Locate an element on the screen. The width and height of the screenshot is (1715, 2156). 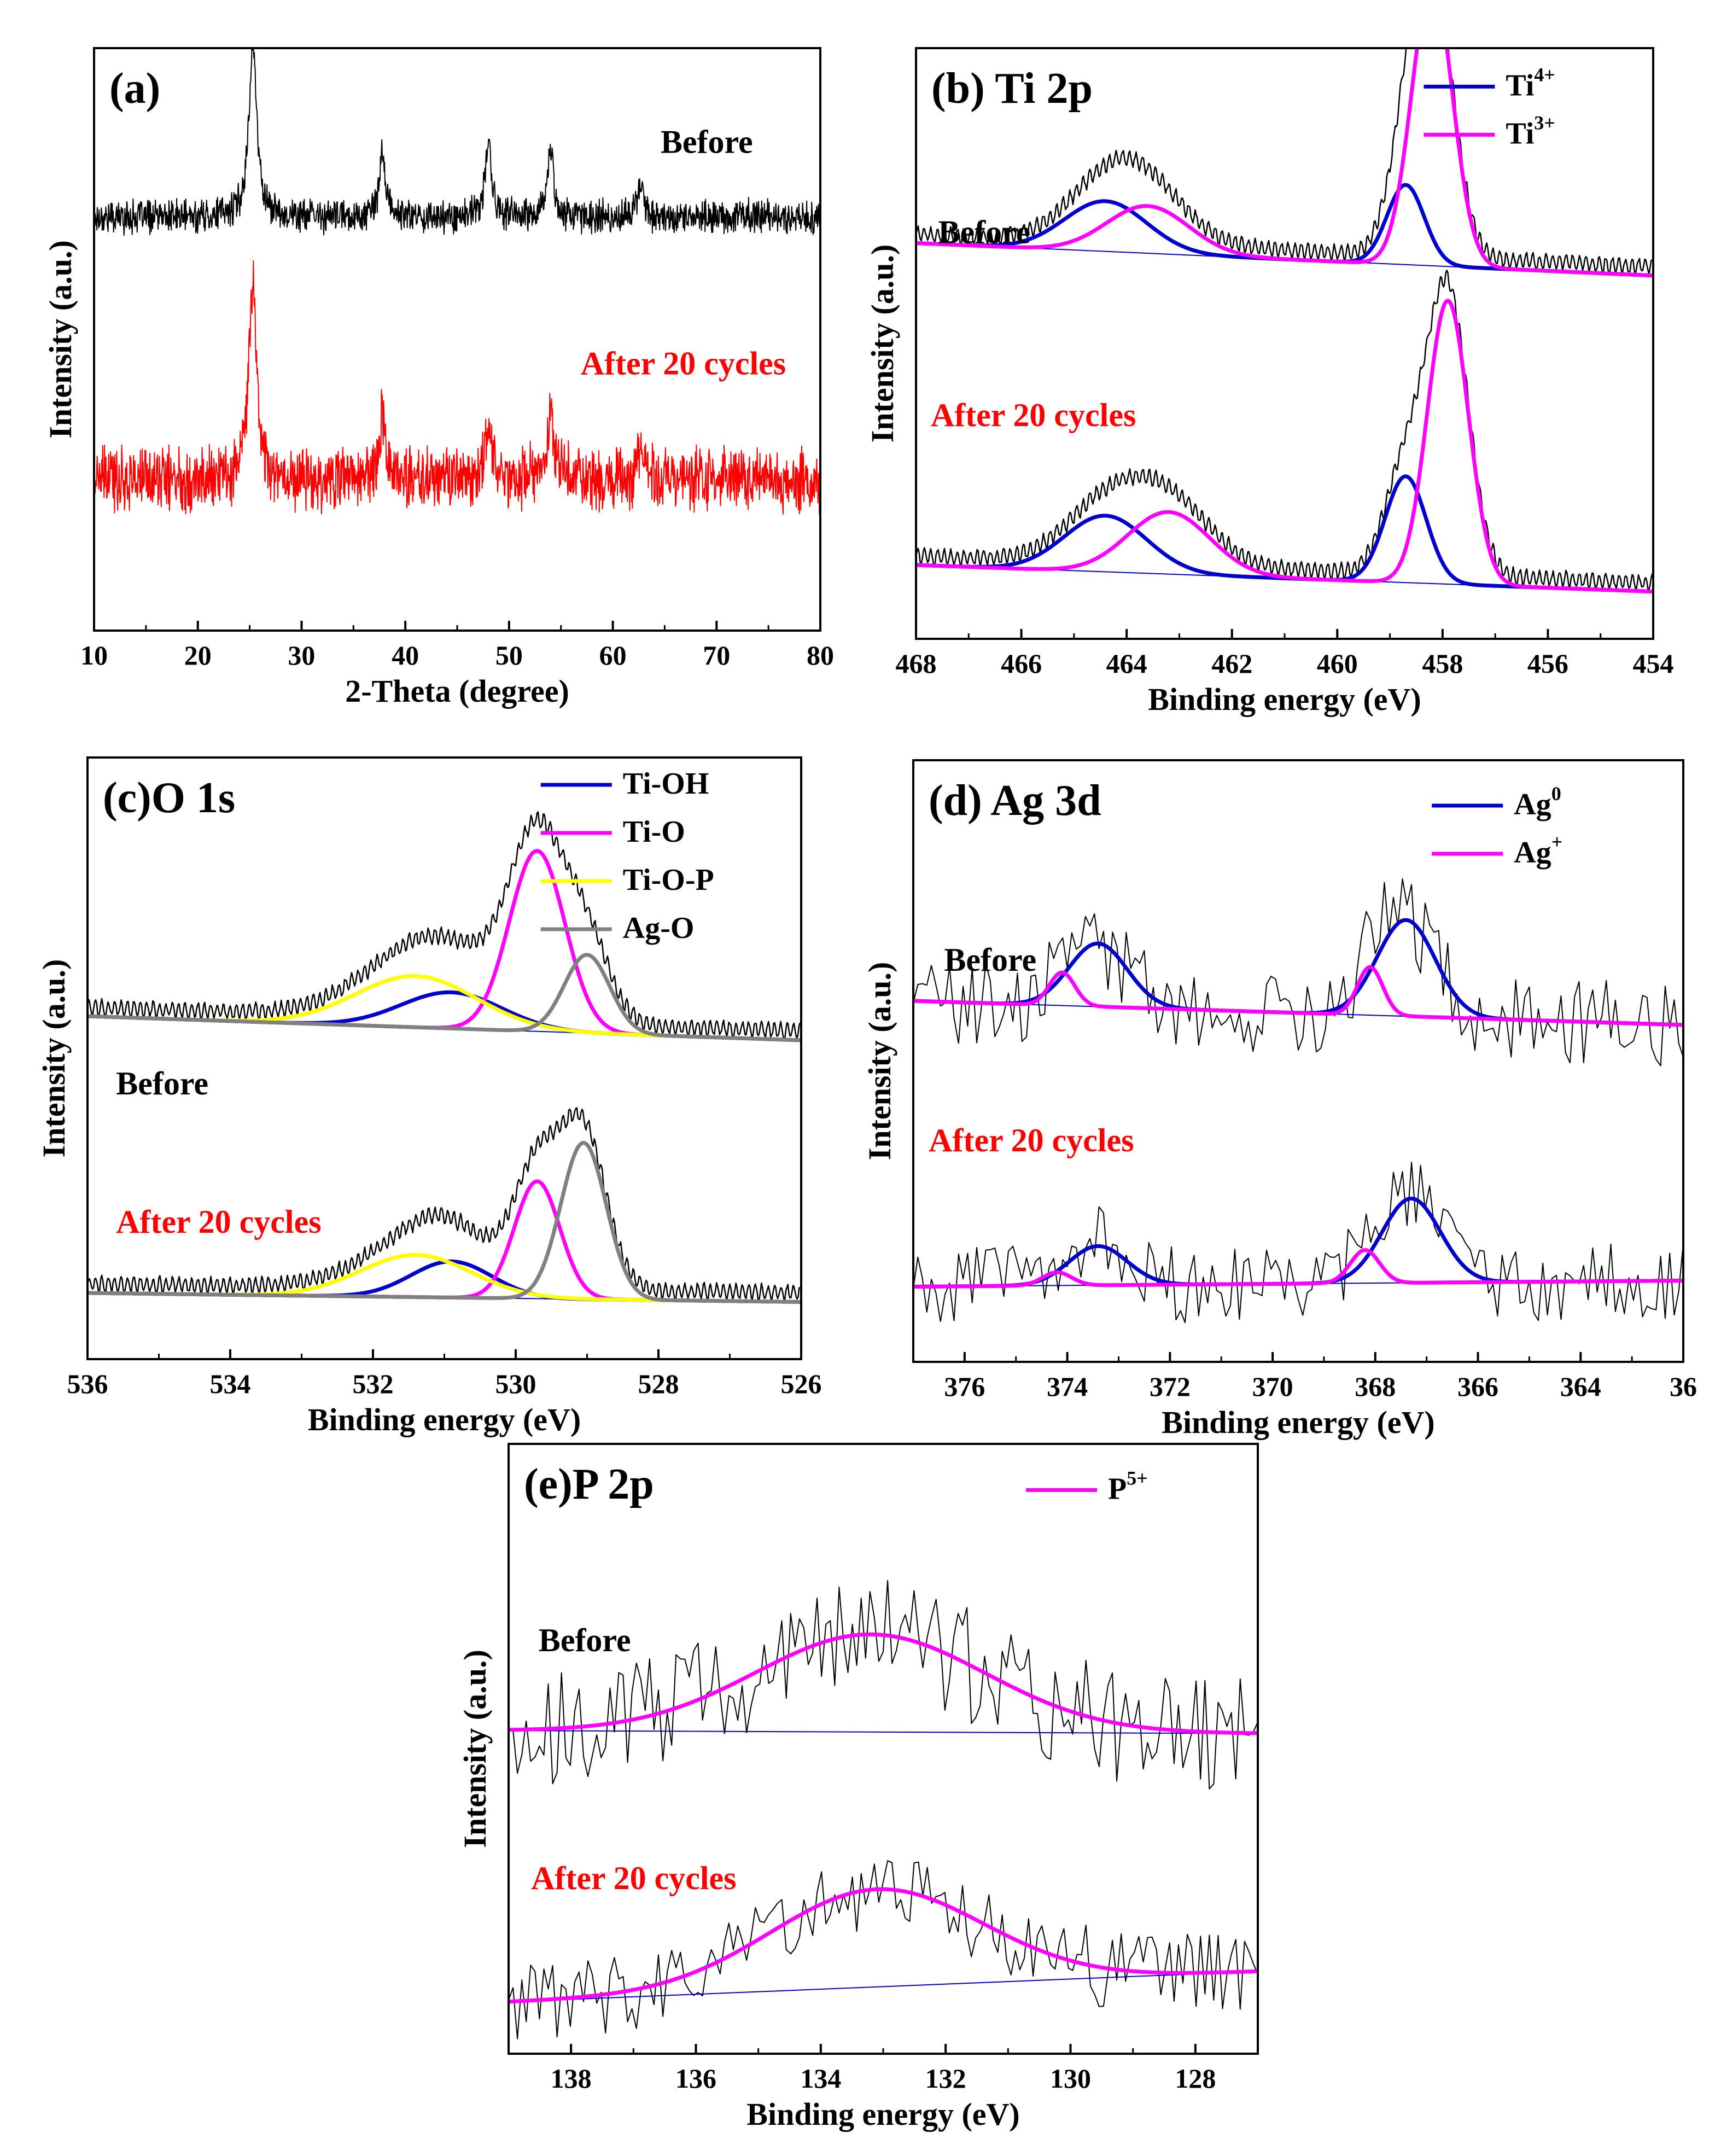
x-tick-label: 30 is located at coordinates (301, 655).